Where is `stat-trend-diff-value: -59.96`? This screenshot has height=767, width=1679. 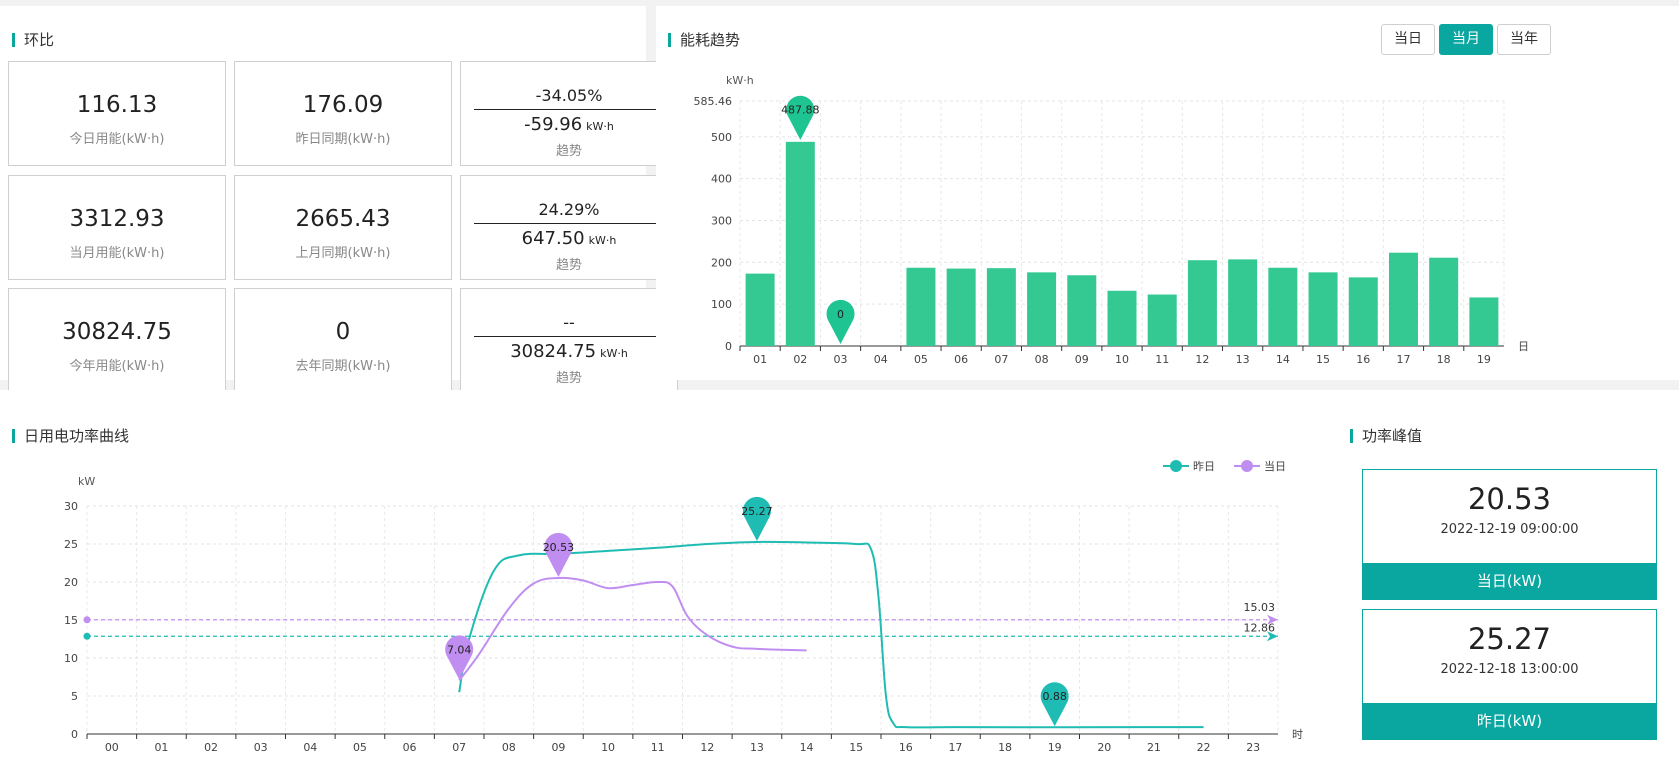 stat-trend-diff-value: -59.96 is located at coordinates (553, 124).